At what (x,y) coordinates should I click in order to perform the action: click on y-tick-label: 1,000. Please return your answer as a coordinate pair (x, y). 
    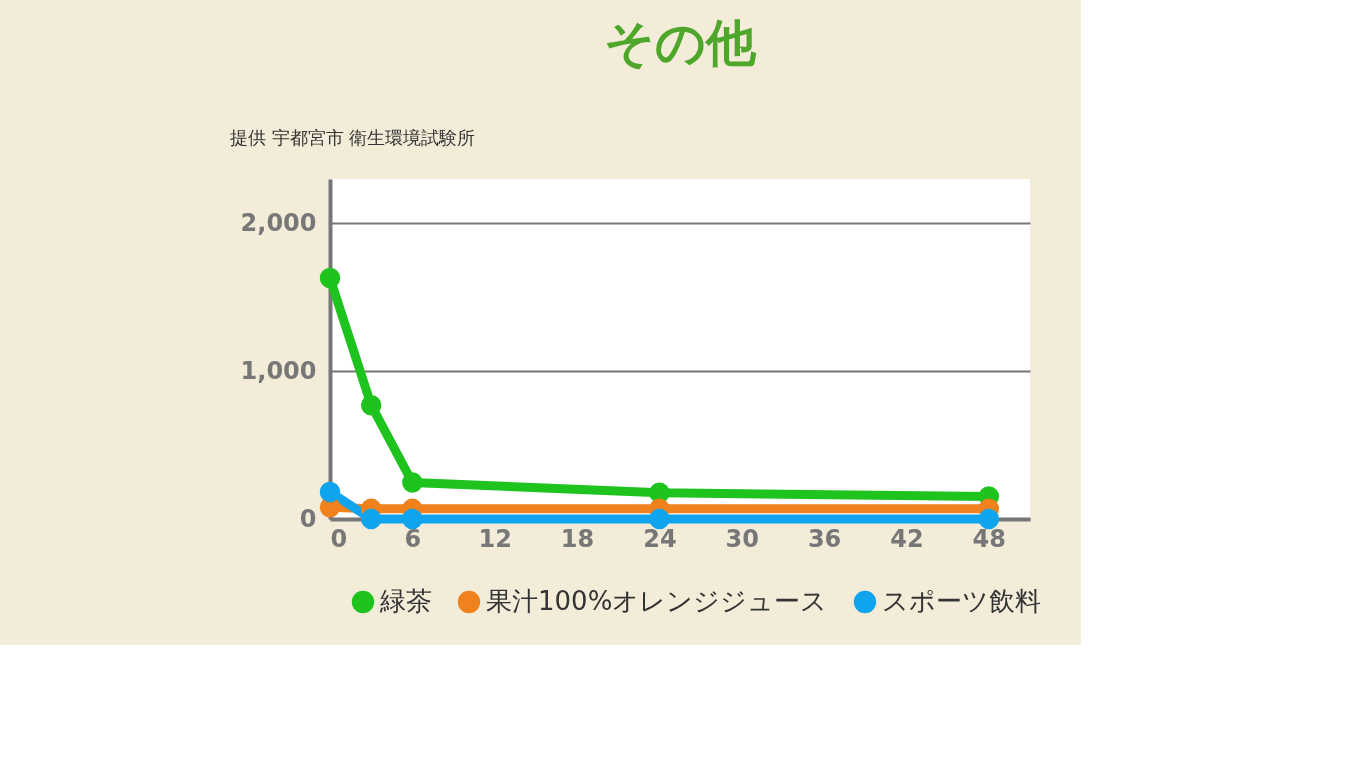
    Looking at the image, I should click on (278, 370).